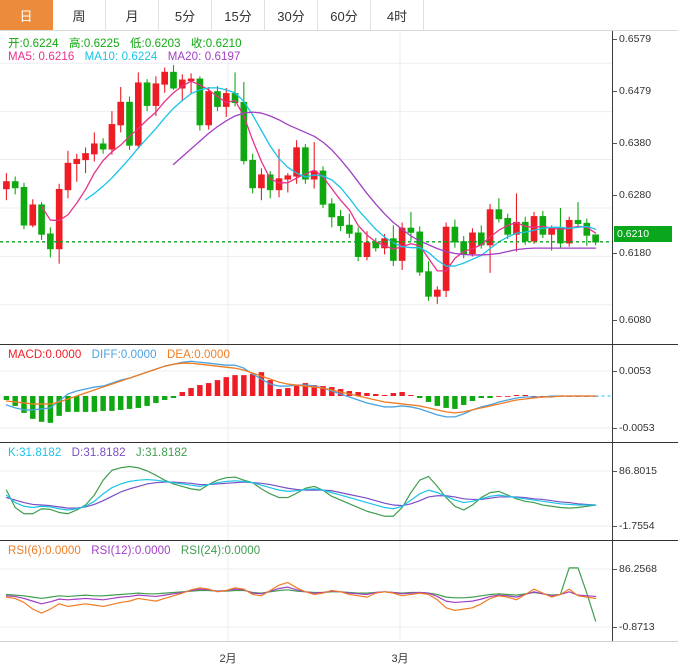 This screenshot has width=678, height=671. What do you see at coordinates (635, 569) in the screenshot?
I see `rsi-tick-0: 86.2568` at bounding box center [635, 569].